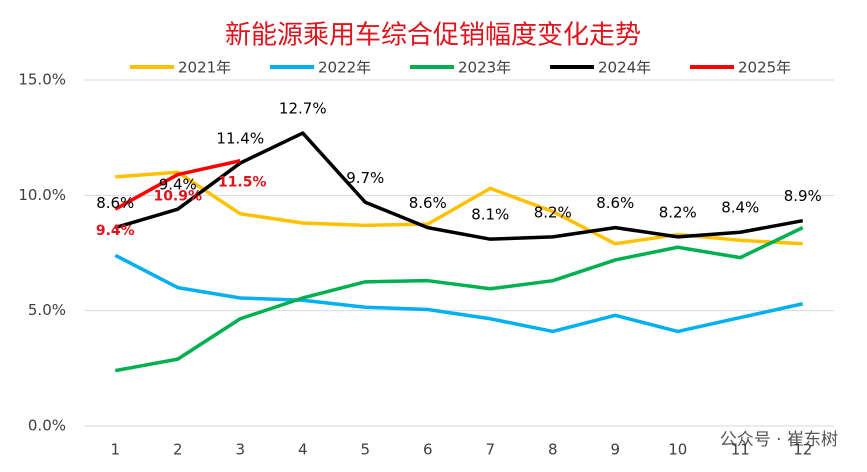 The height and width of the screenshot is (472, 867). What do you see at coordinates (428, 450) in the screenshot?
I see `x-tick-label: 6` at bounding box center [428, 450].